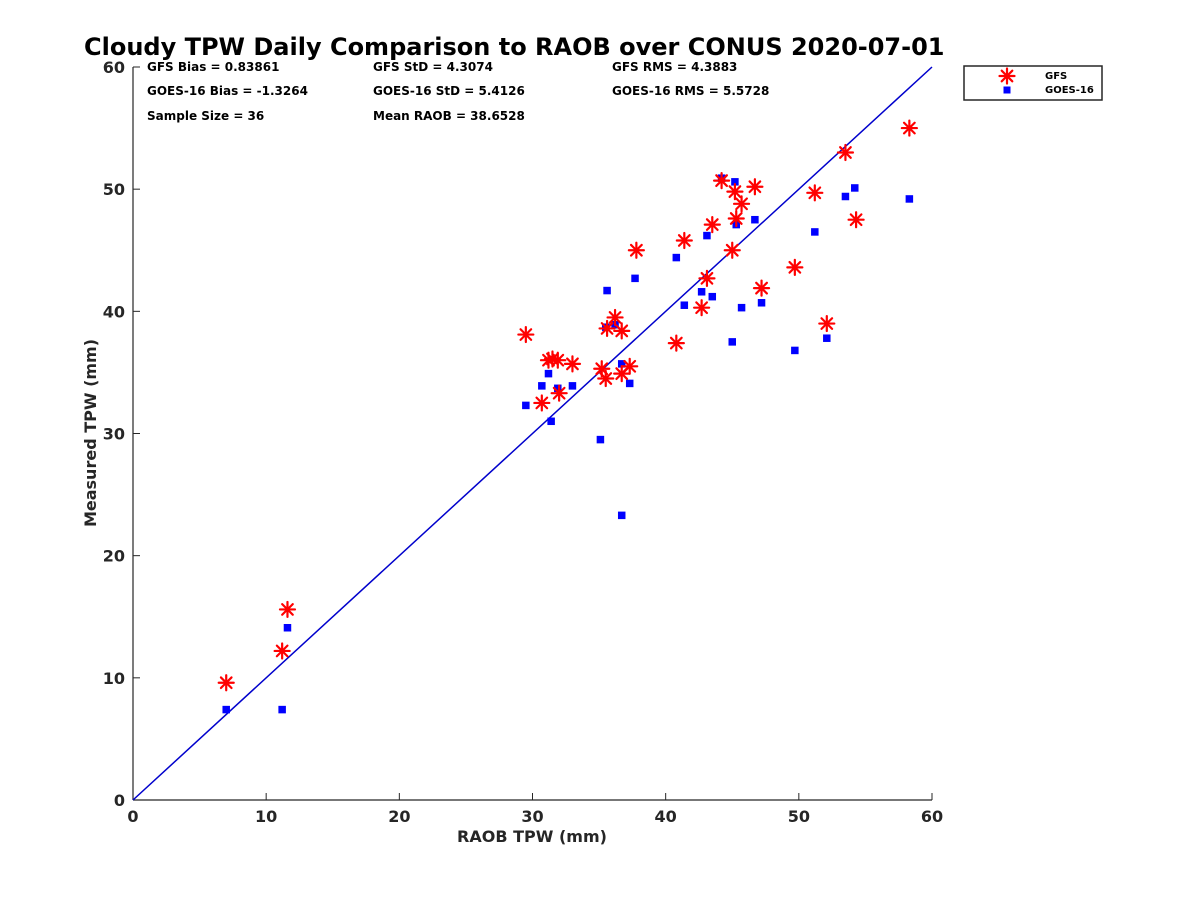 This screenshot has width=1200, height=900. What do you see at coordinates (132, 816) in the screenshot?
I see `x-tick-label-0: 0` at bounding box center [132, 816].